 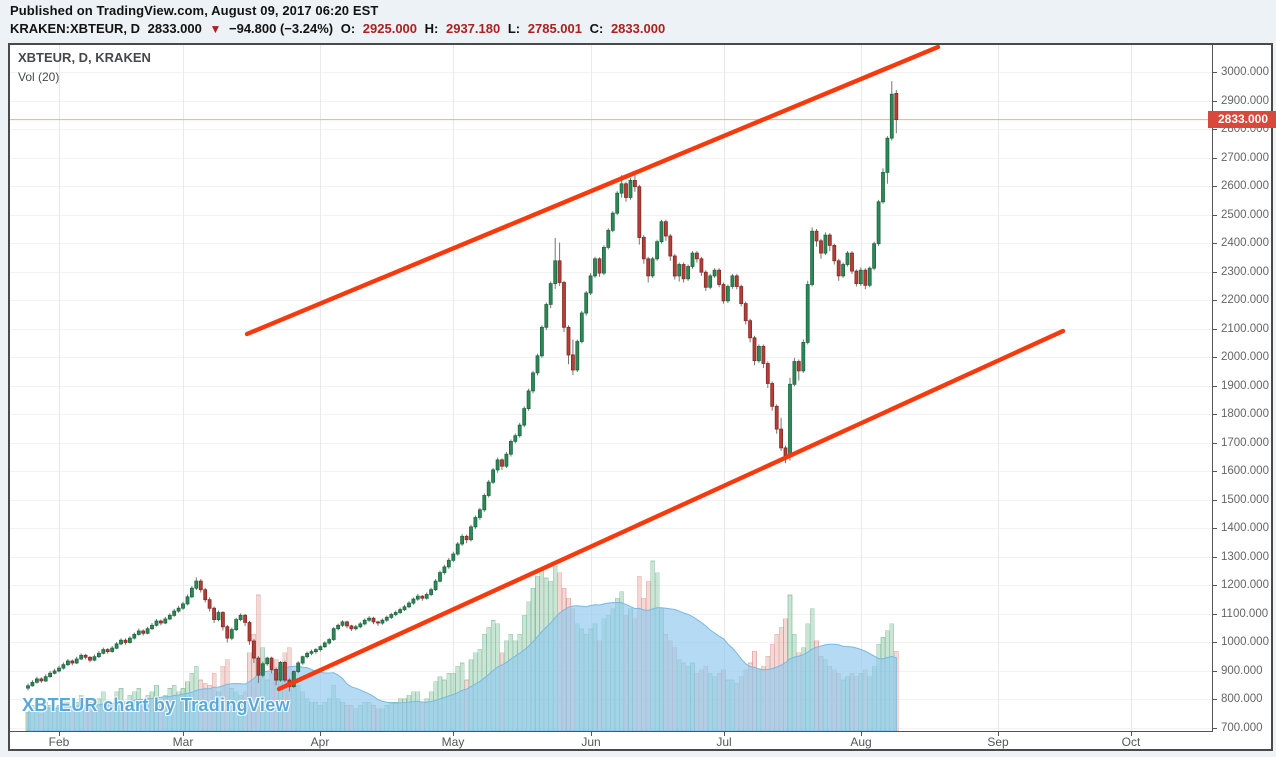 I want to click on price-axis-label: 2700.000, so click(x=1245, y=158).